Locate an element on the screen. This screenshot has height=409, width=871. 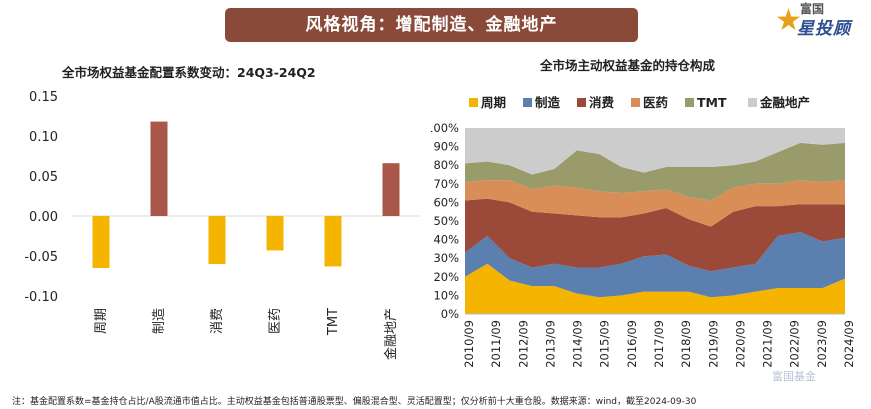
legend-label: 医药 is located at coordinates (656, 102).